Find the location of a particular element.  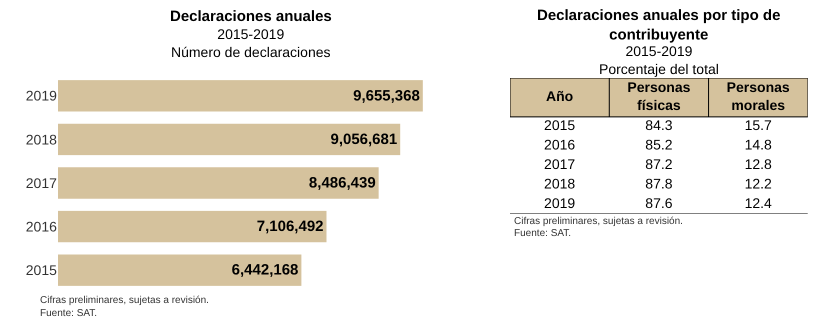

data-label: 12.2 is located at coordinates (758, 183).